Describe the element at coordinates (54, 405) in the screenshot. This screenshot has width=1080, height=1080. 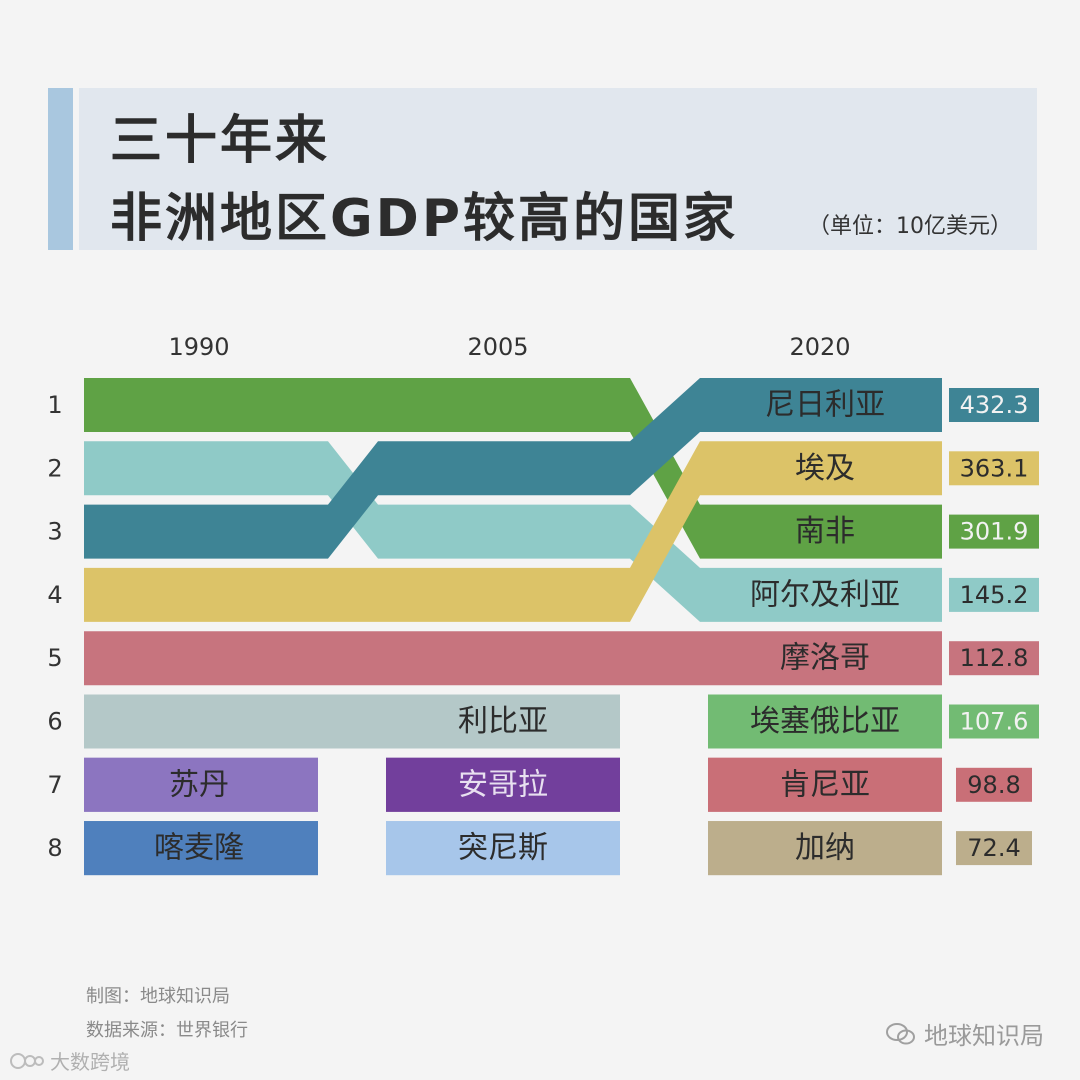
I see `rank-label-1: 1` at that location.